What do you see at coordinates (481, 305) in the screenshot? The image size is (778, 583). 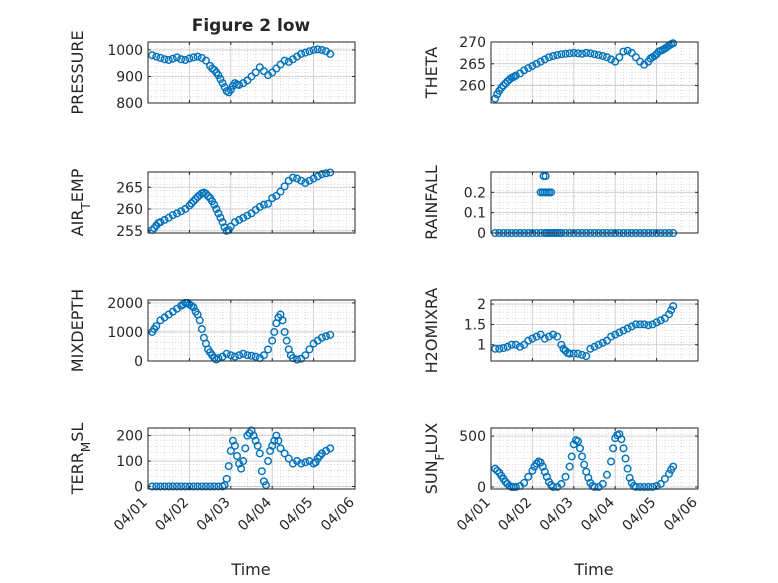 I see `y-tick-label: 2` at bounding box center [481, 305].